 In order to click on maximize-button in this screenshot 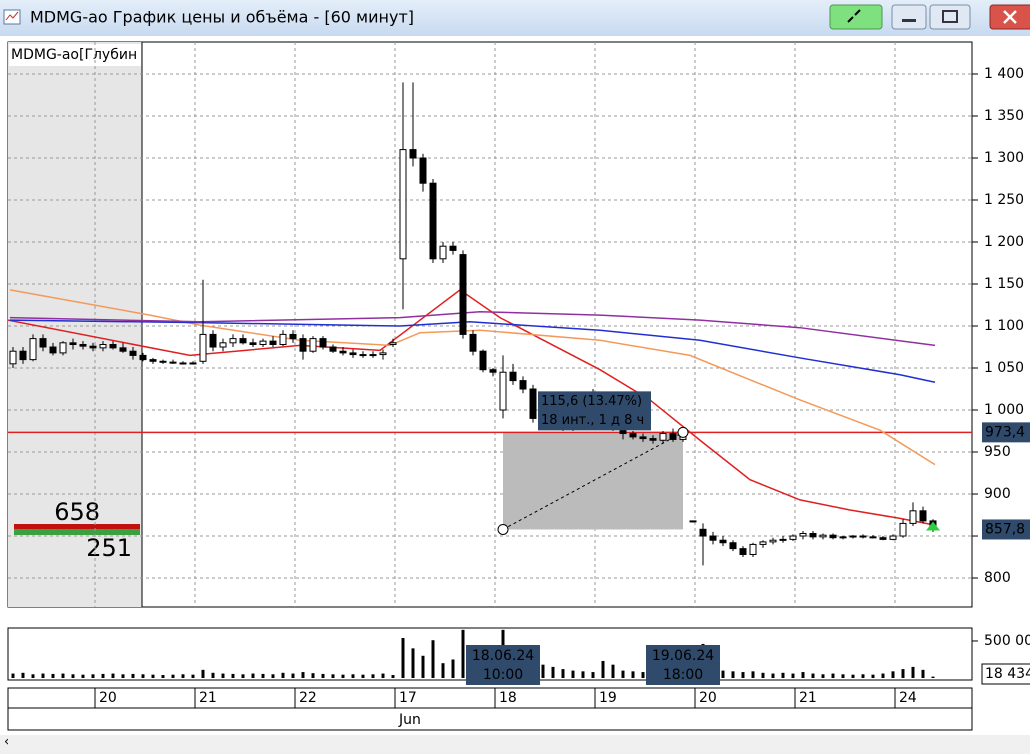, I will do `click(950, 17)`.